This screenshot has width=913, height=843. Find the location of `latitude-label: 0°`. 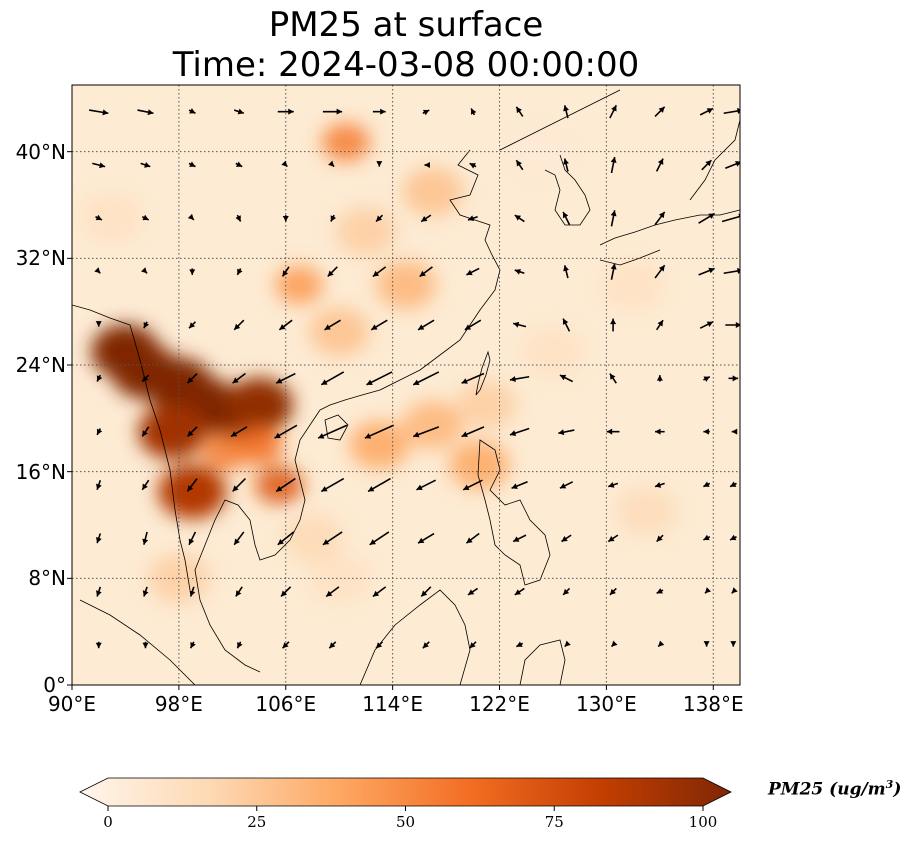

latitude-label: 0° is located at coordinates (54, 685).